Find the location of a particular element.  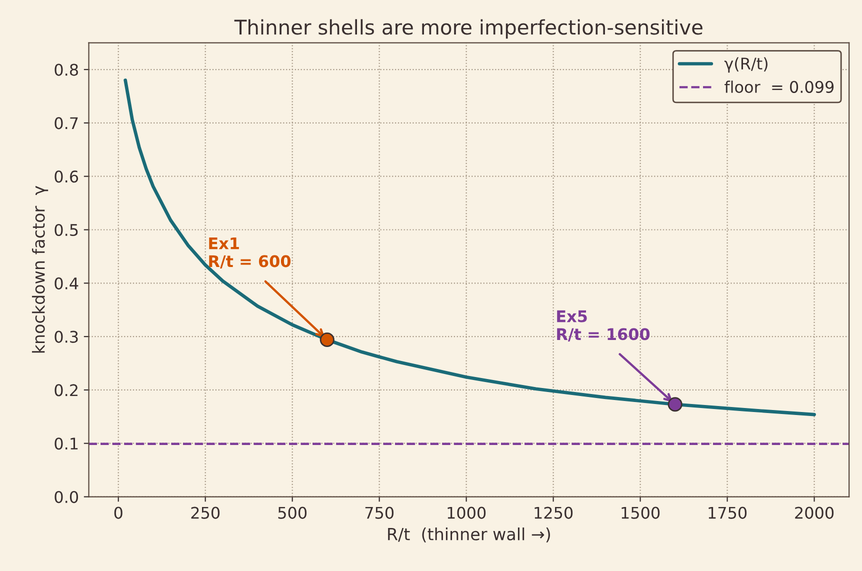

y-tick-label: 0.2 is located at coordinates (66, 390).